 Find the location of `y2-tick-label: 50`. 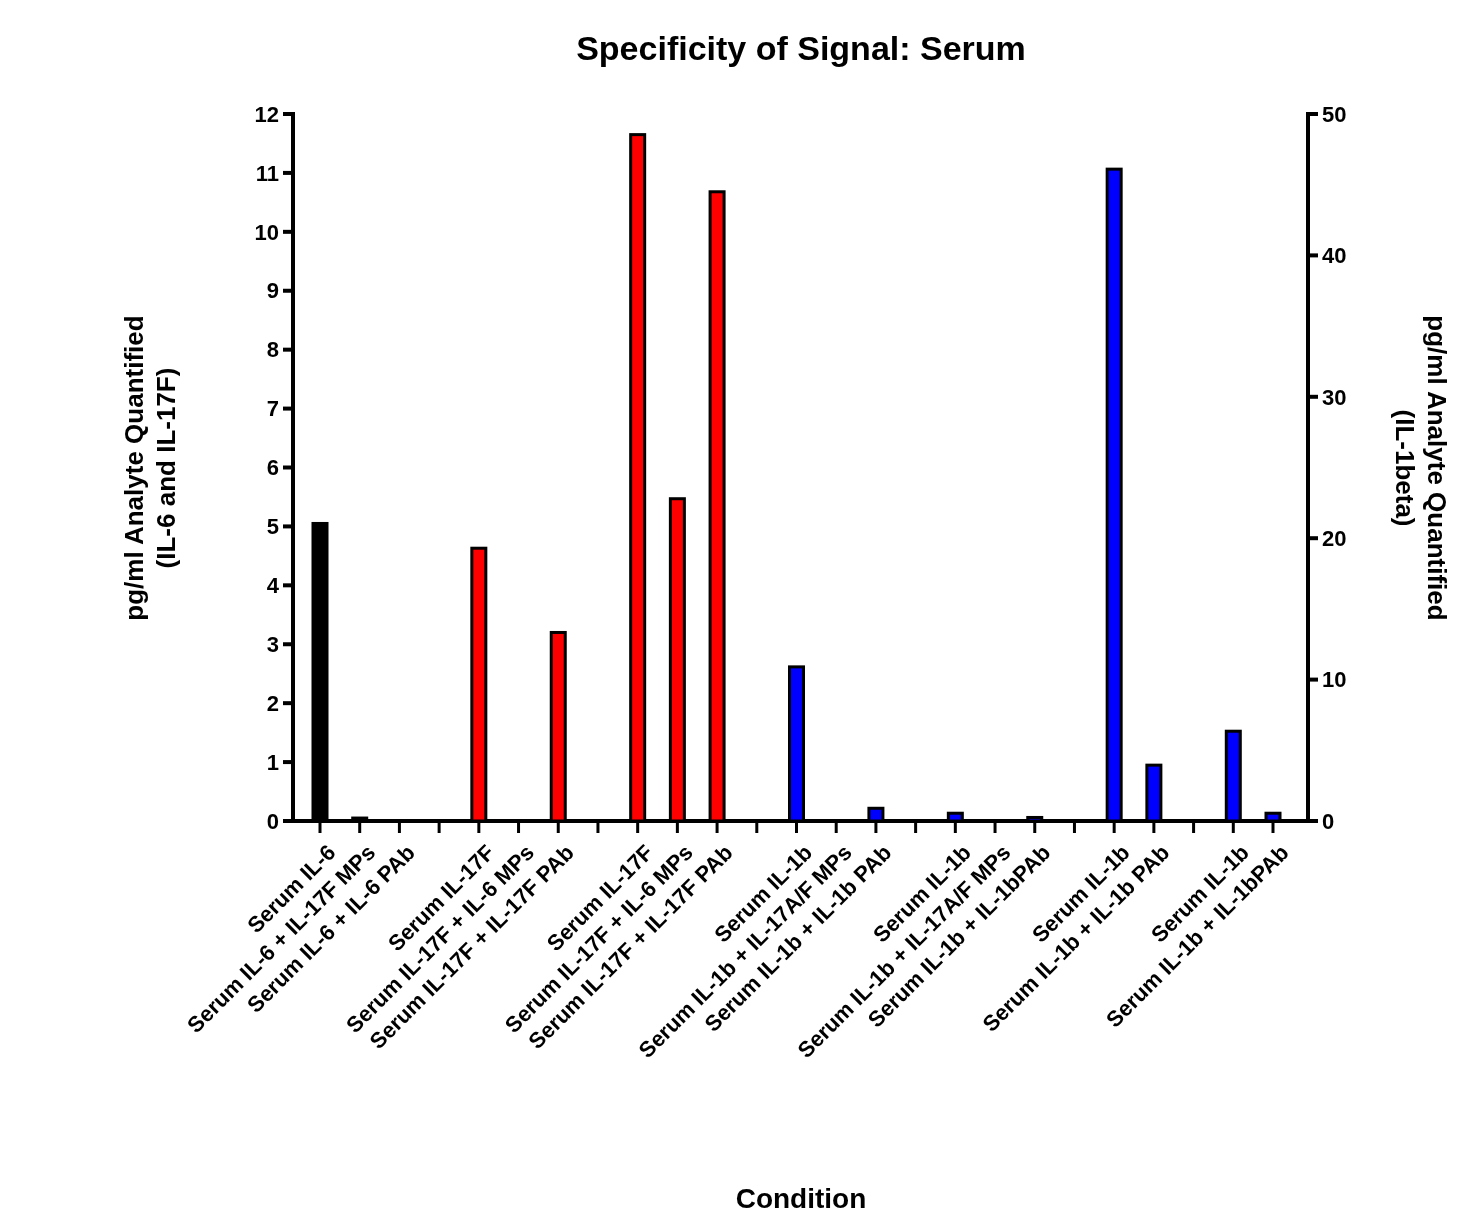

y2-tick-label: 50 is located at coordinates (1334, 114).